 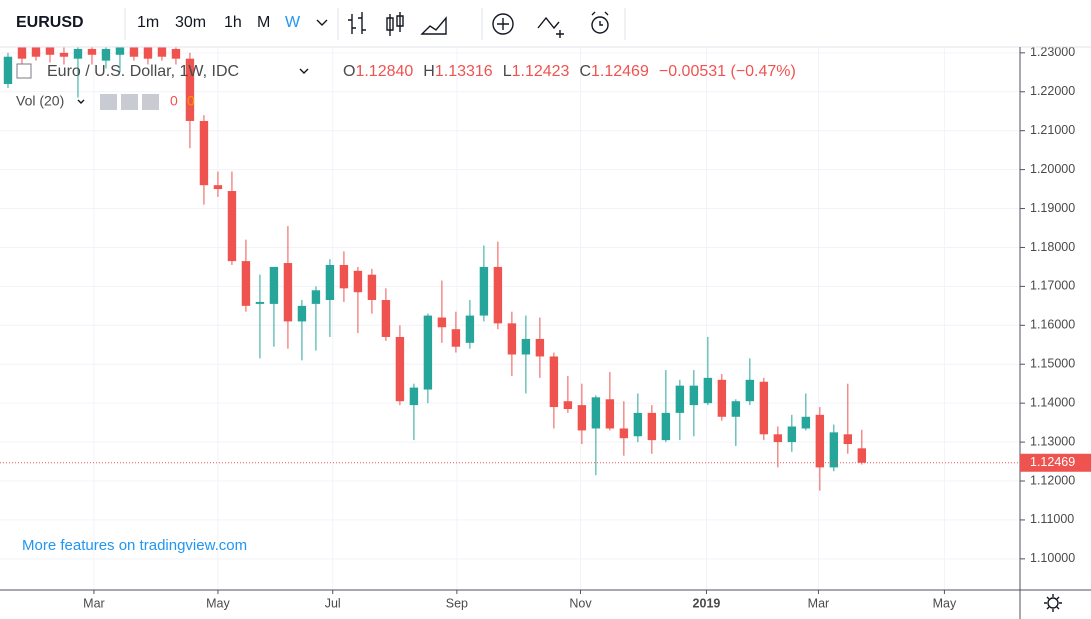 I want to click on eye-button, so click(x=108, y=102).